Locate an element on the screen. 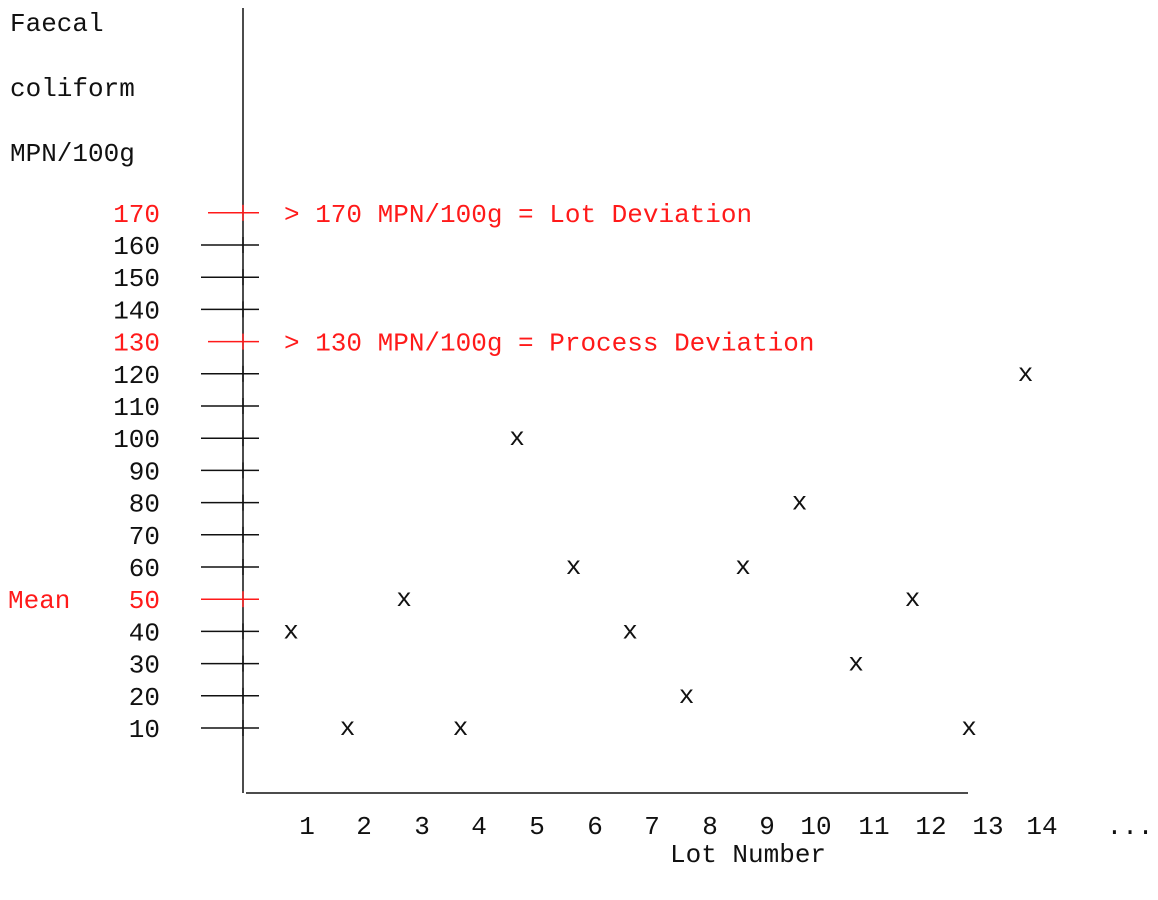  y-tick-label: 140 is located at coordinates (136, 311).